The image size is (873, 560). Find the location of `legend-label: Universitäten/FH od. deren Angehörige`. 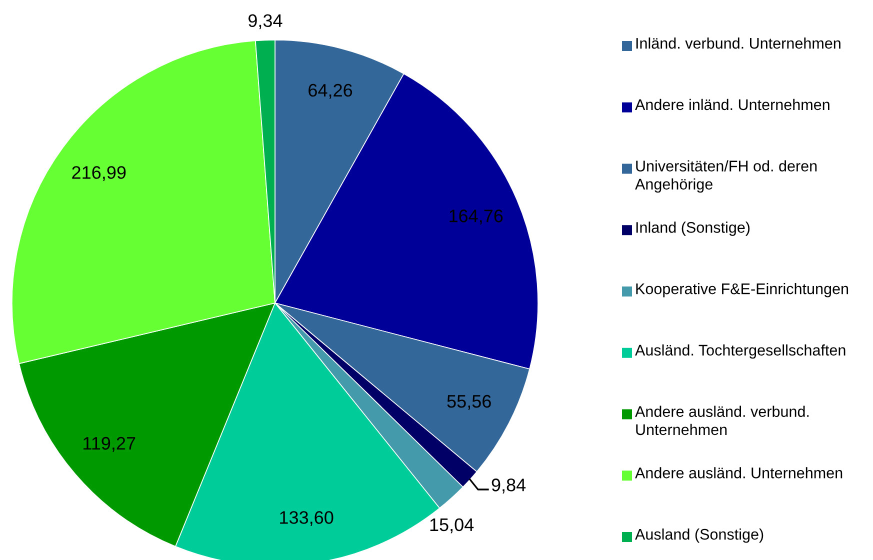

legend-label: Universitäten/FH od. deren Angehörige is located at coordinates (726, 176).